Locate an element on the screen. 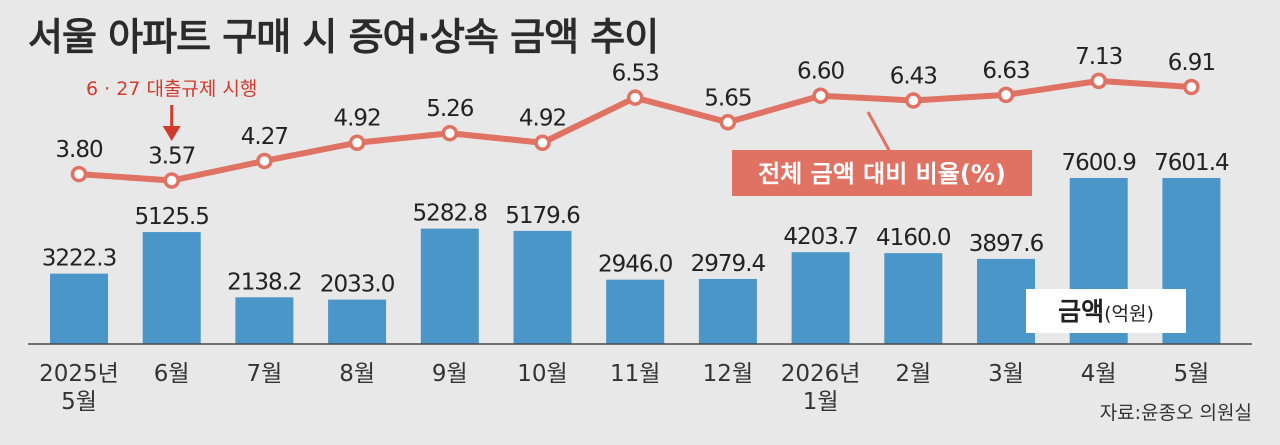  category-label: 2025년 is located at coordinates (79, 374).